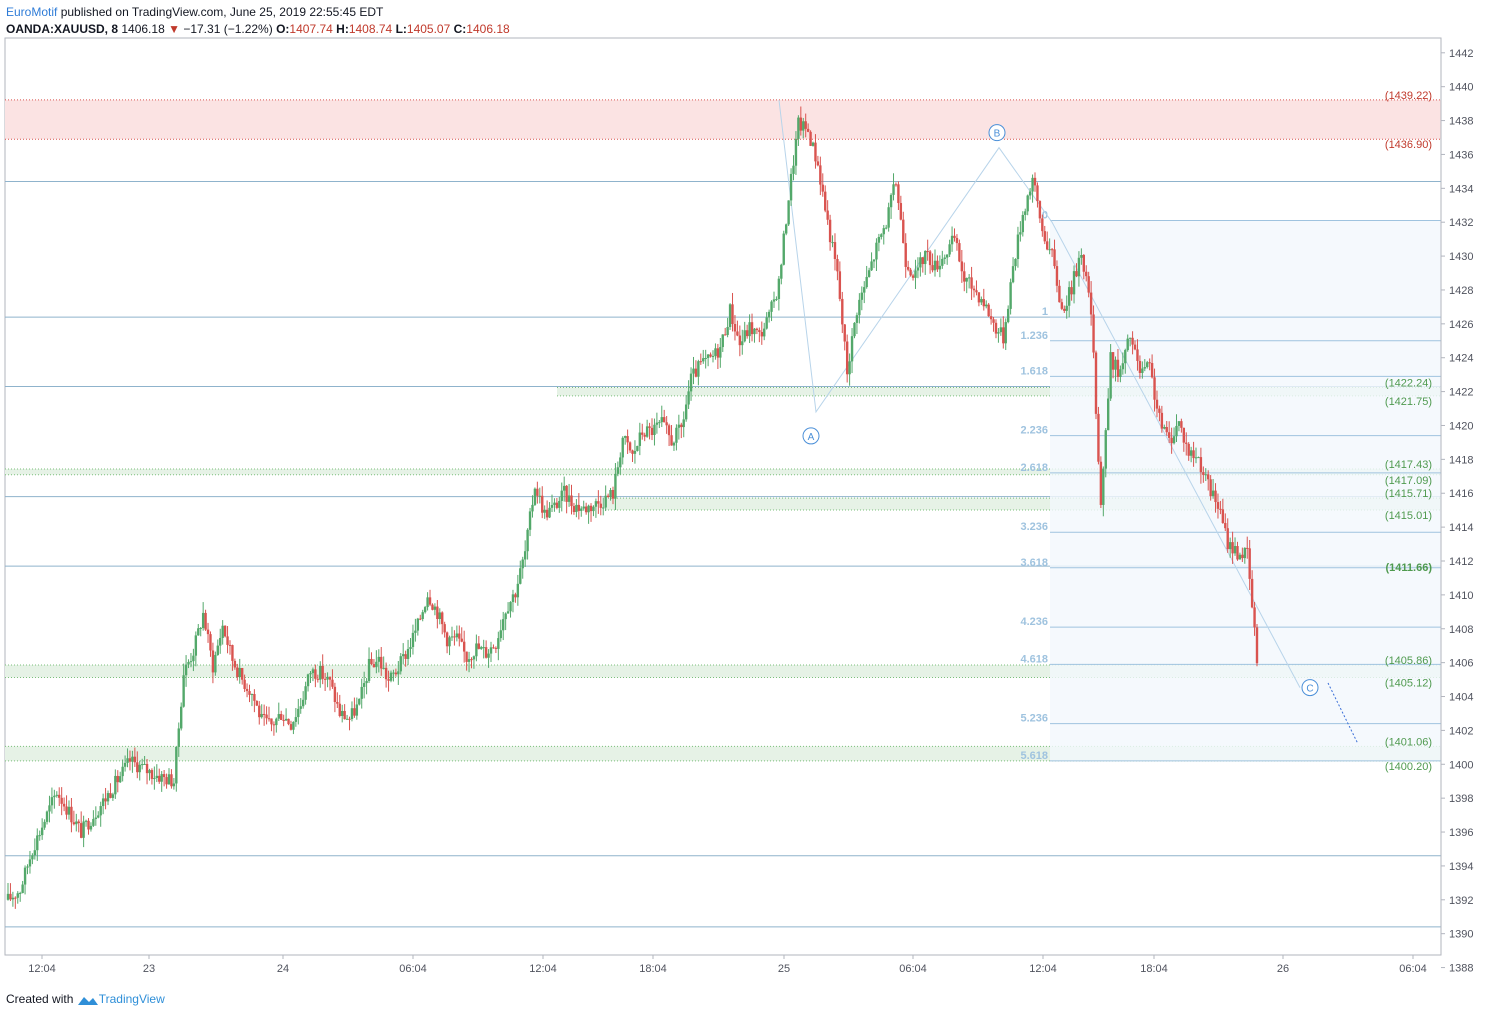  Describe the element at coordinates (1034, 719) in the screenshot. I see `fib-ratio-label: 5.236` at that location.